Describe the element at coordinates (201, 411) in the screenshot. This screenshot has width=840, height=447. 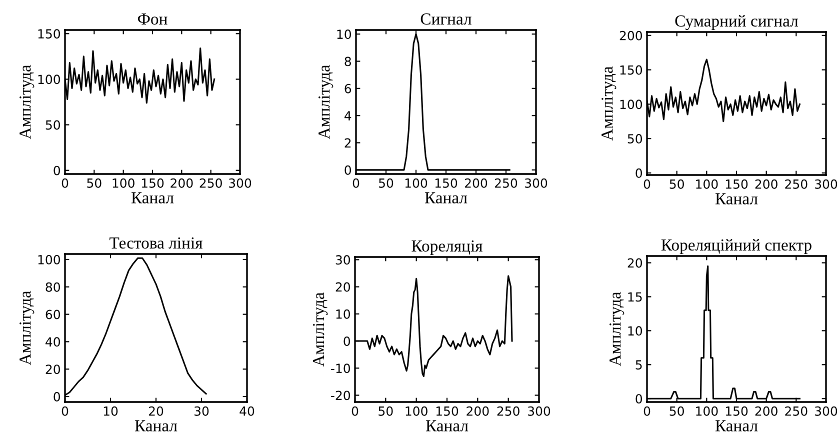
I see `x-tick-label: 30` at that location.